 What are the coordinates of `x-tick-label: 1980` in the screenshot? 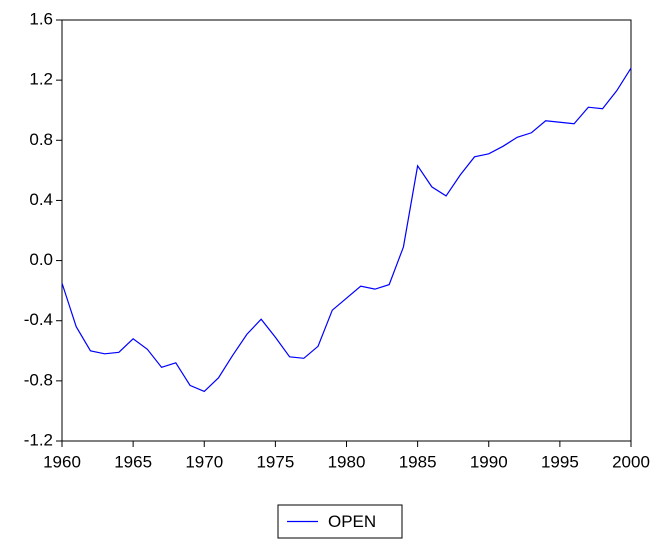 It's located at (347, 461).